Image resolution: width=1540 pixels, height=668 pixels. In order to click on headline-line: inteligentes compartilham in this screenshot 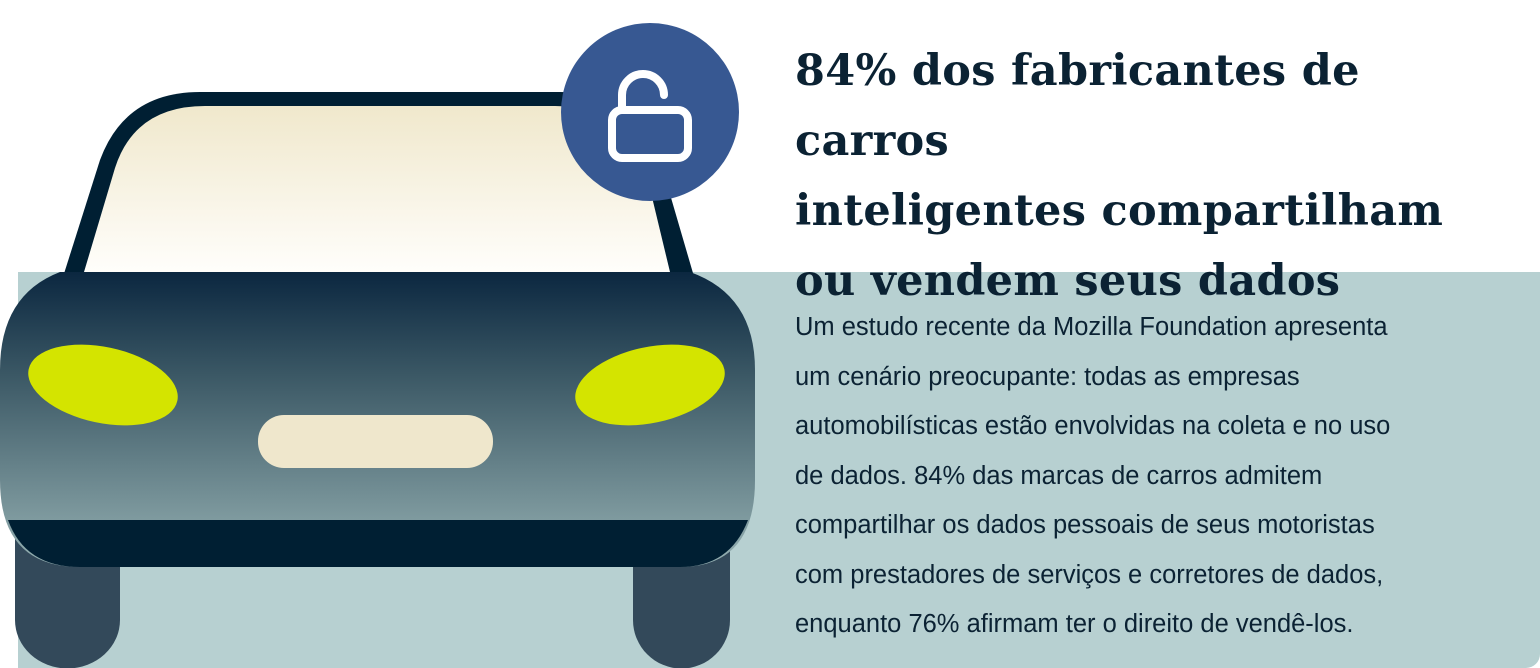, I will do `click(1119, 211)`.